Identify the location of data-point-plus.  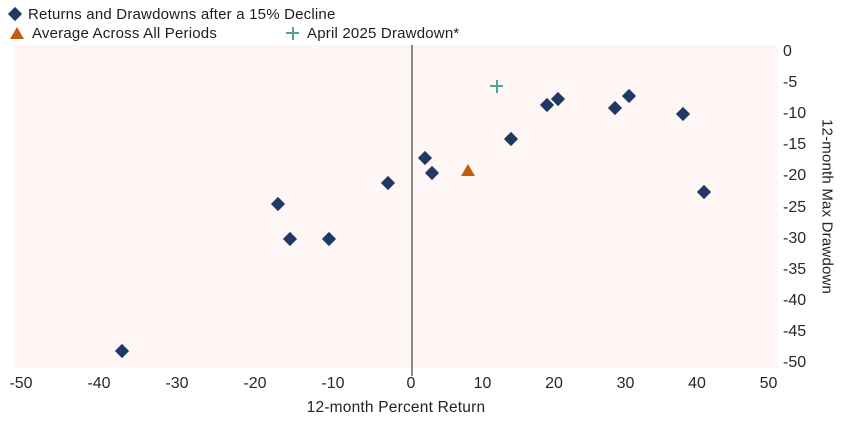
(497, 86).